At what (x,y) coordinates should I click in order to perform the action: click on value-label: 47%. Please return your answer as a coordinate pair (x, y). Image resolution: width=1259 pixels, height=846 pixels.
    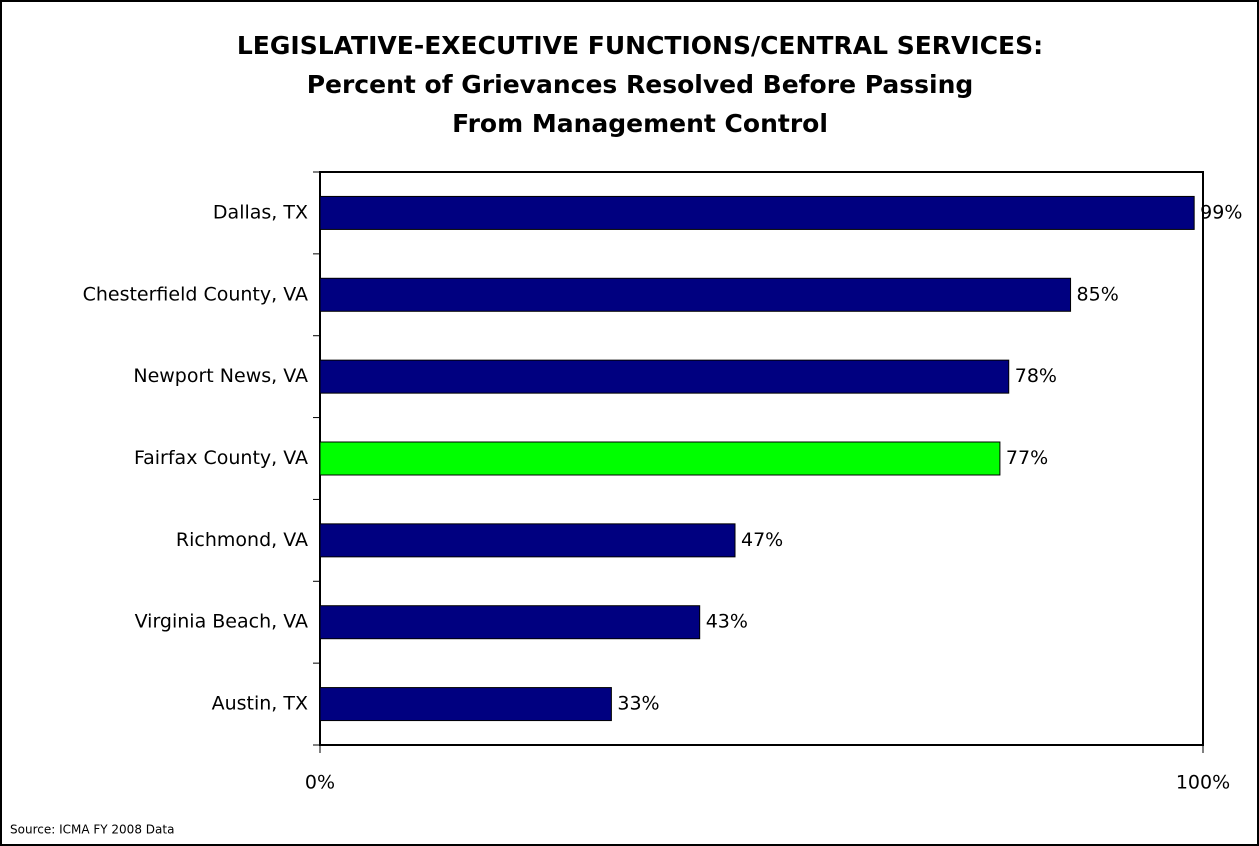
    Looking at the image, I should click on (762, 540).